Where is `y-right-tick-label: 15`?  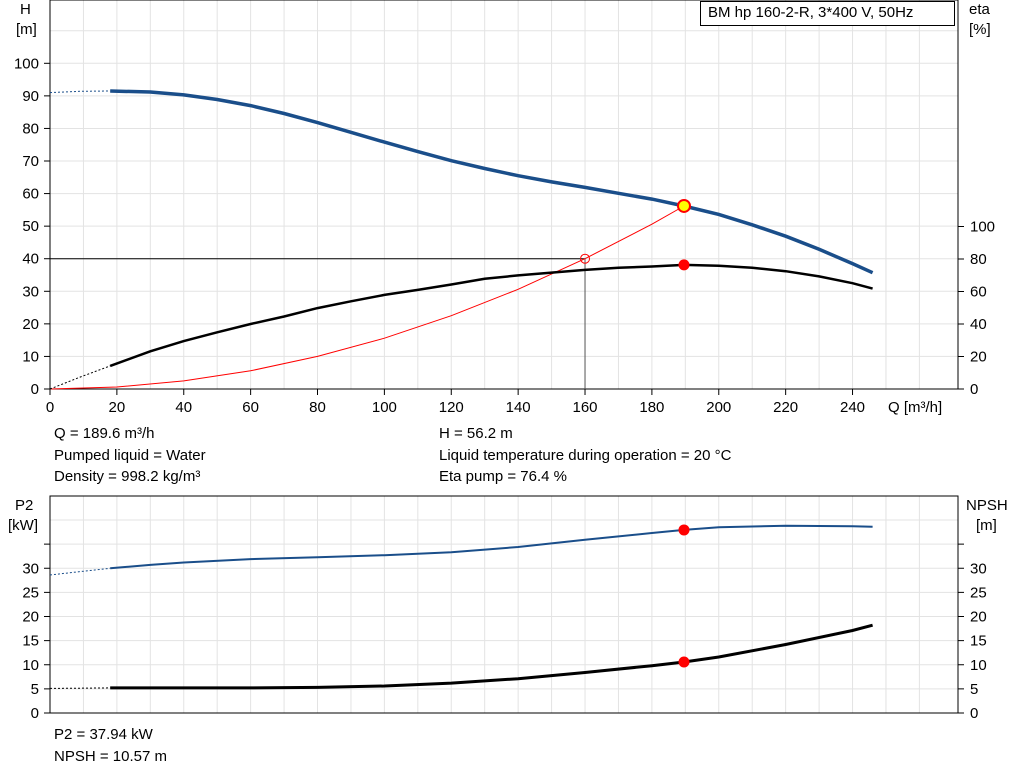 y-right-tick-label: 15 is located at coordinates (978, 641).